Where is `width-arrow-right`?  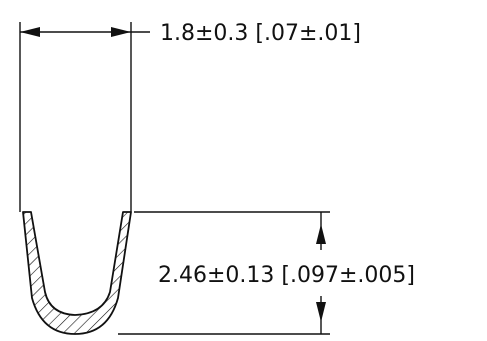 width-arrow-right is located at coordinates (121, 32).